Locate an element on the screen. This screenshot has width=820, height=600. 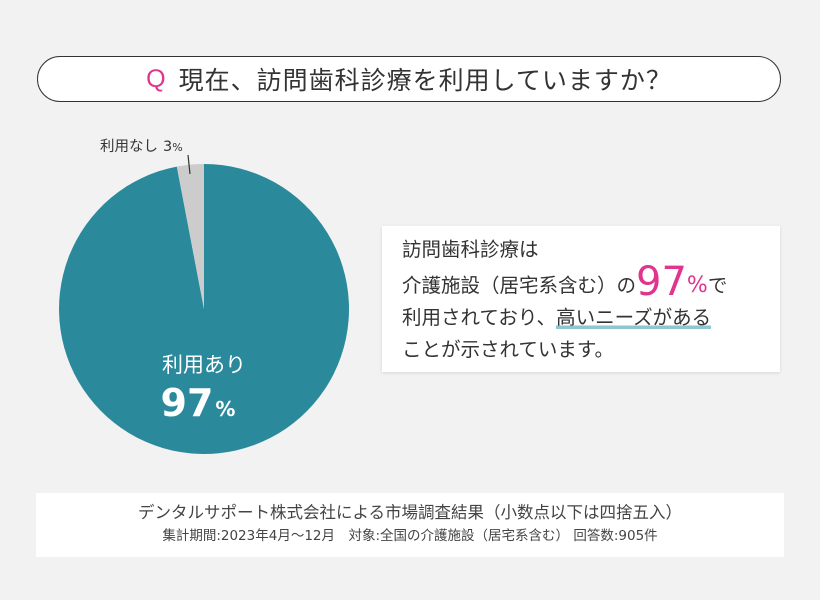
q-mark: Q is located at coordinates (156, 78).